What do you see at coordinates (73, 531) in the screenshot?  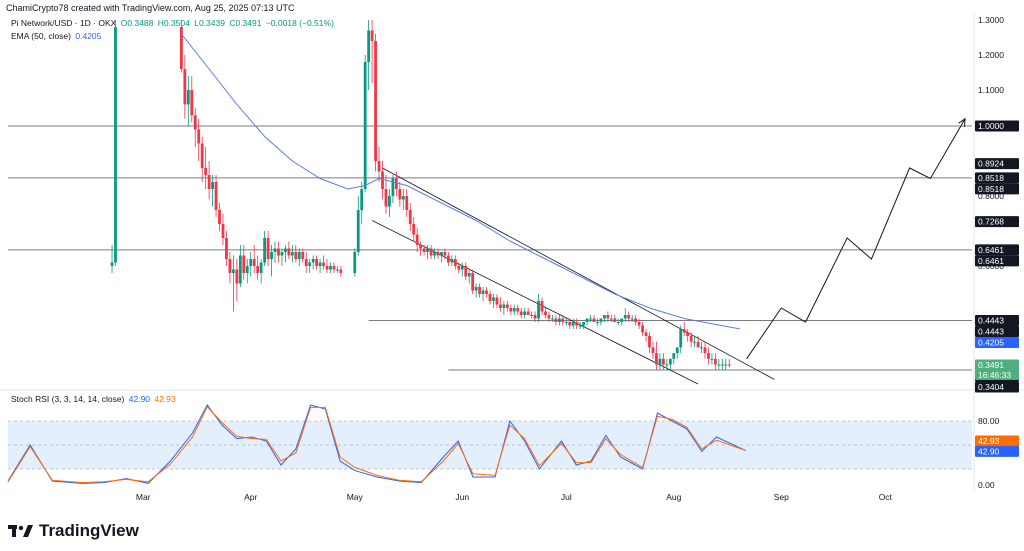 I see `tradingview-brand: TradingView` at bounding box center [73, 531].